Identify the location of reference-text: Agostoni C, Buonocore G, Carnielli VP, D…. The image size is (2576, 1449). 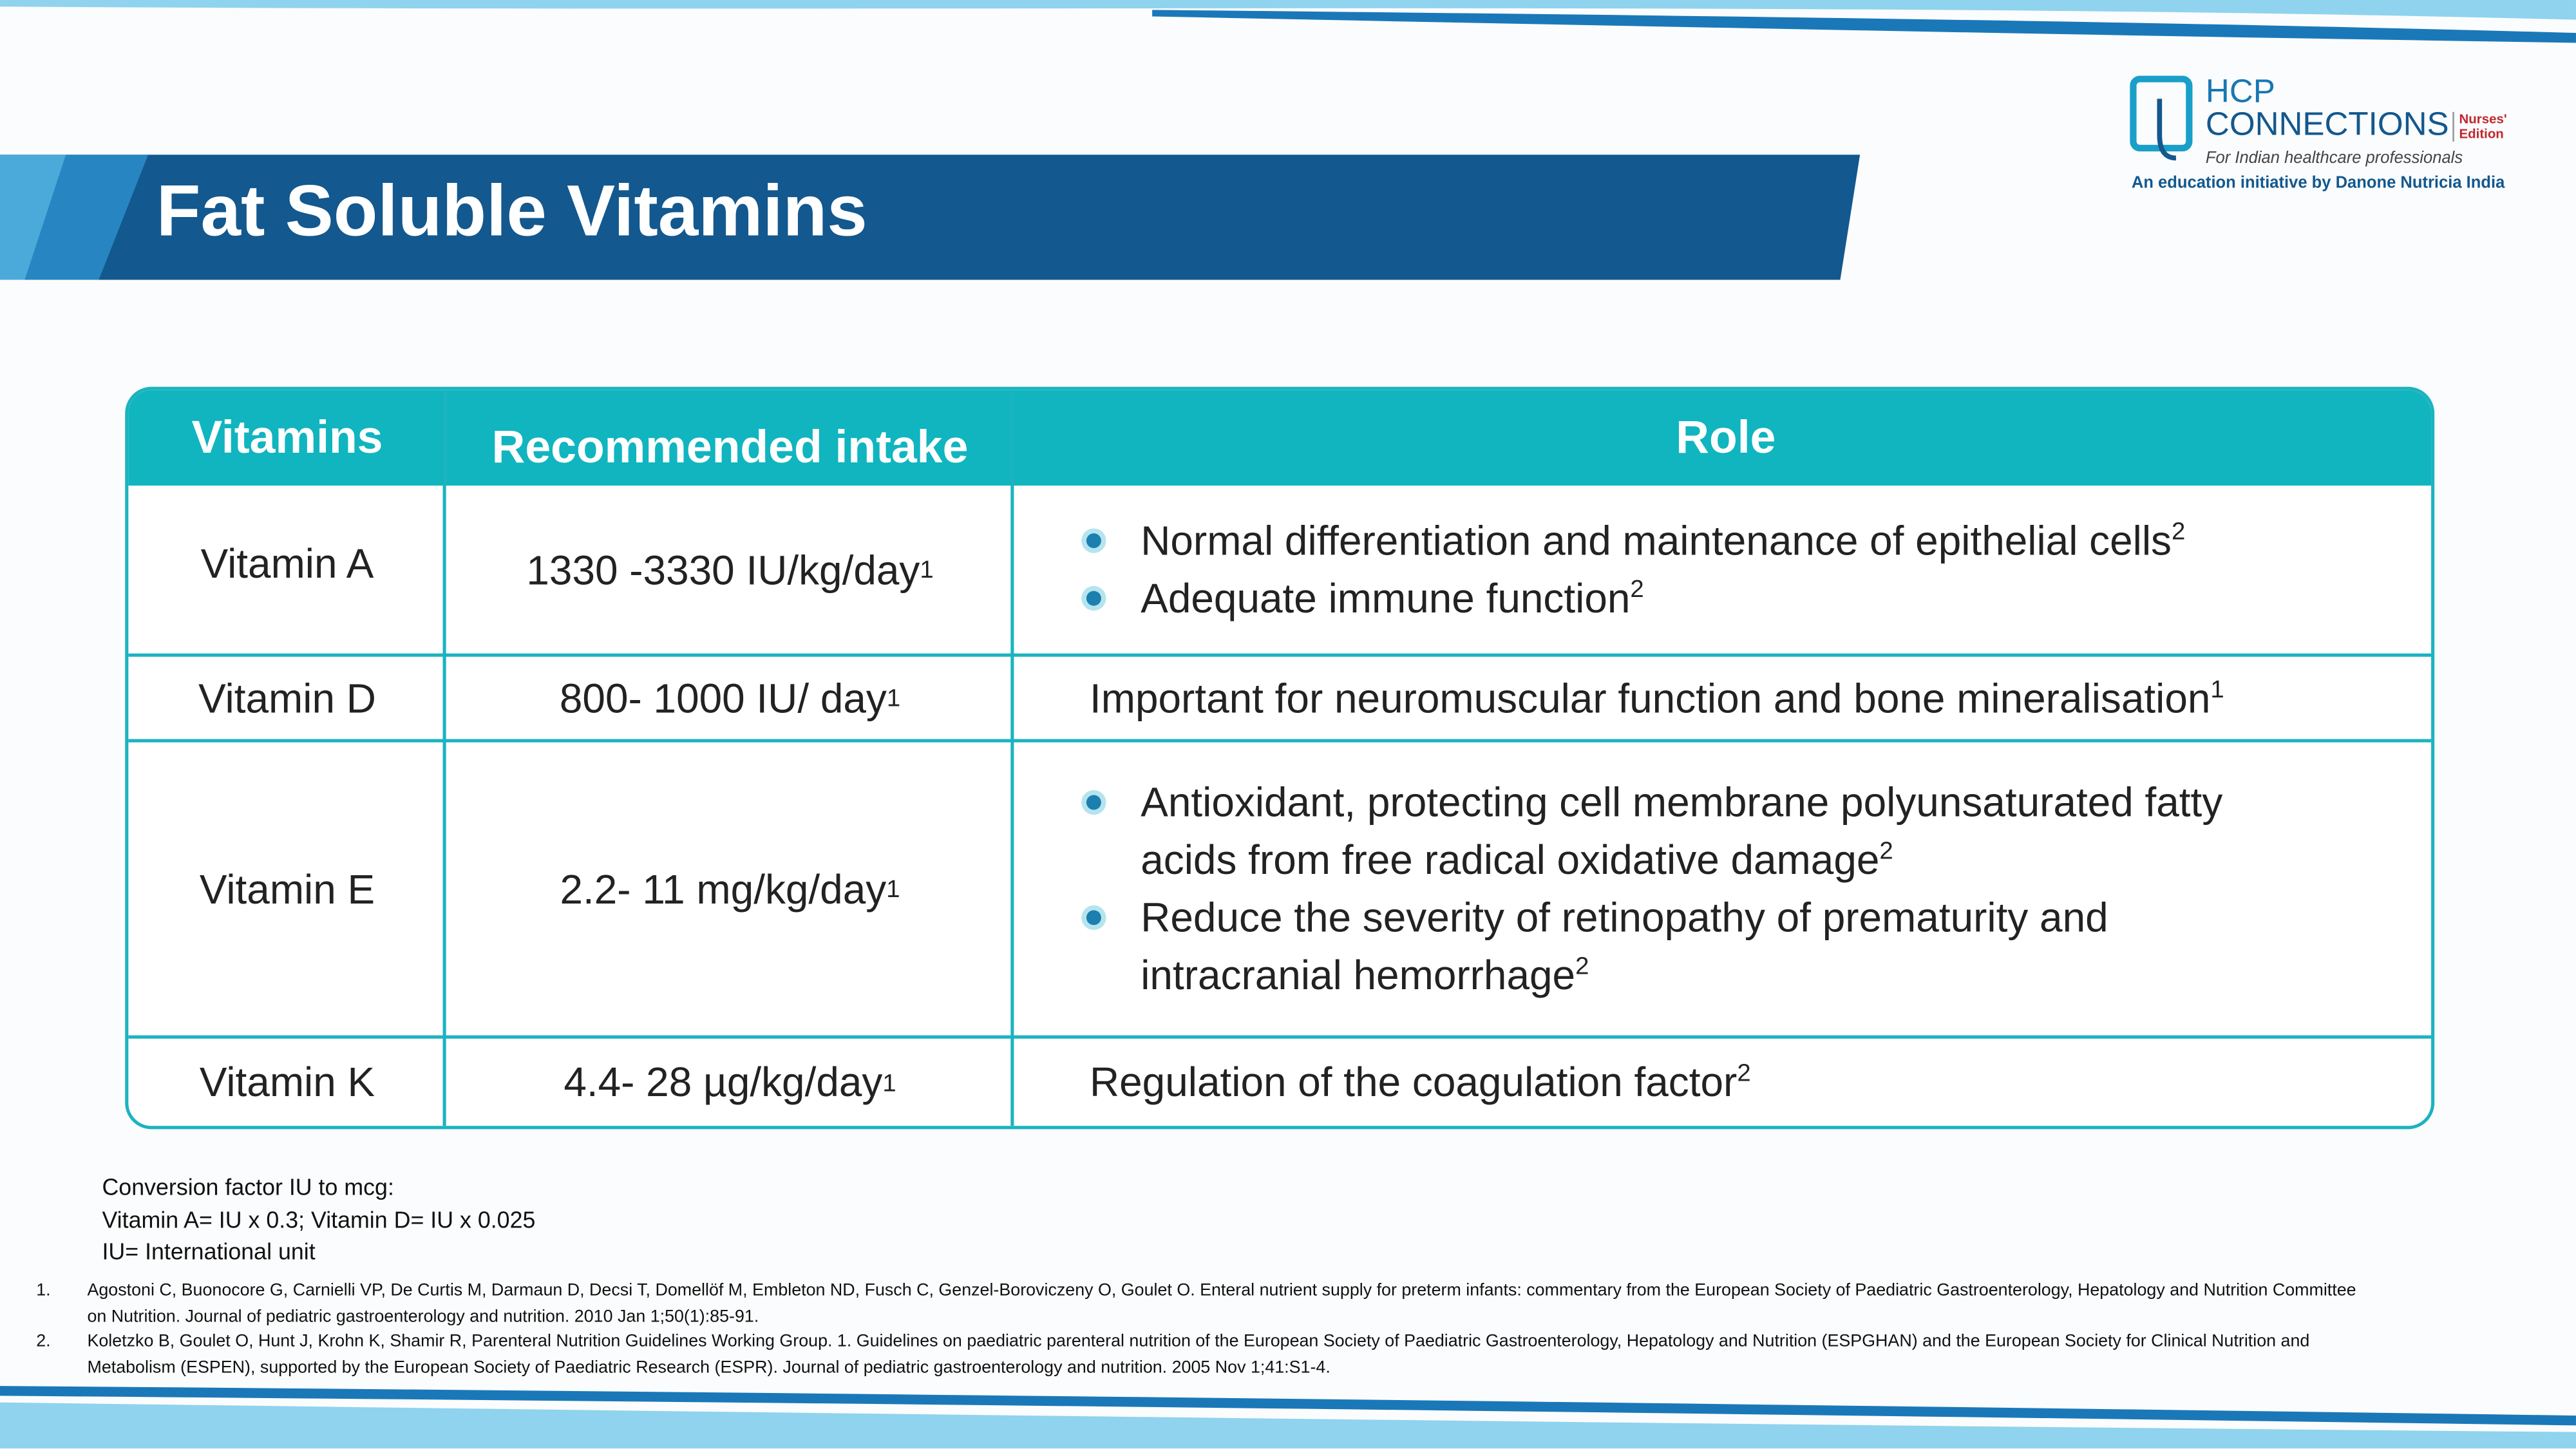
(1222, 1303).